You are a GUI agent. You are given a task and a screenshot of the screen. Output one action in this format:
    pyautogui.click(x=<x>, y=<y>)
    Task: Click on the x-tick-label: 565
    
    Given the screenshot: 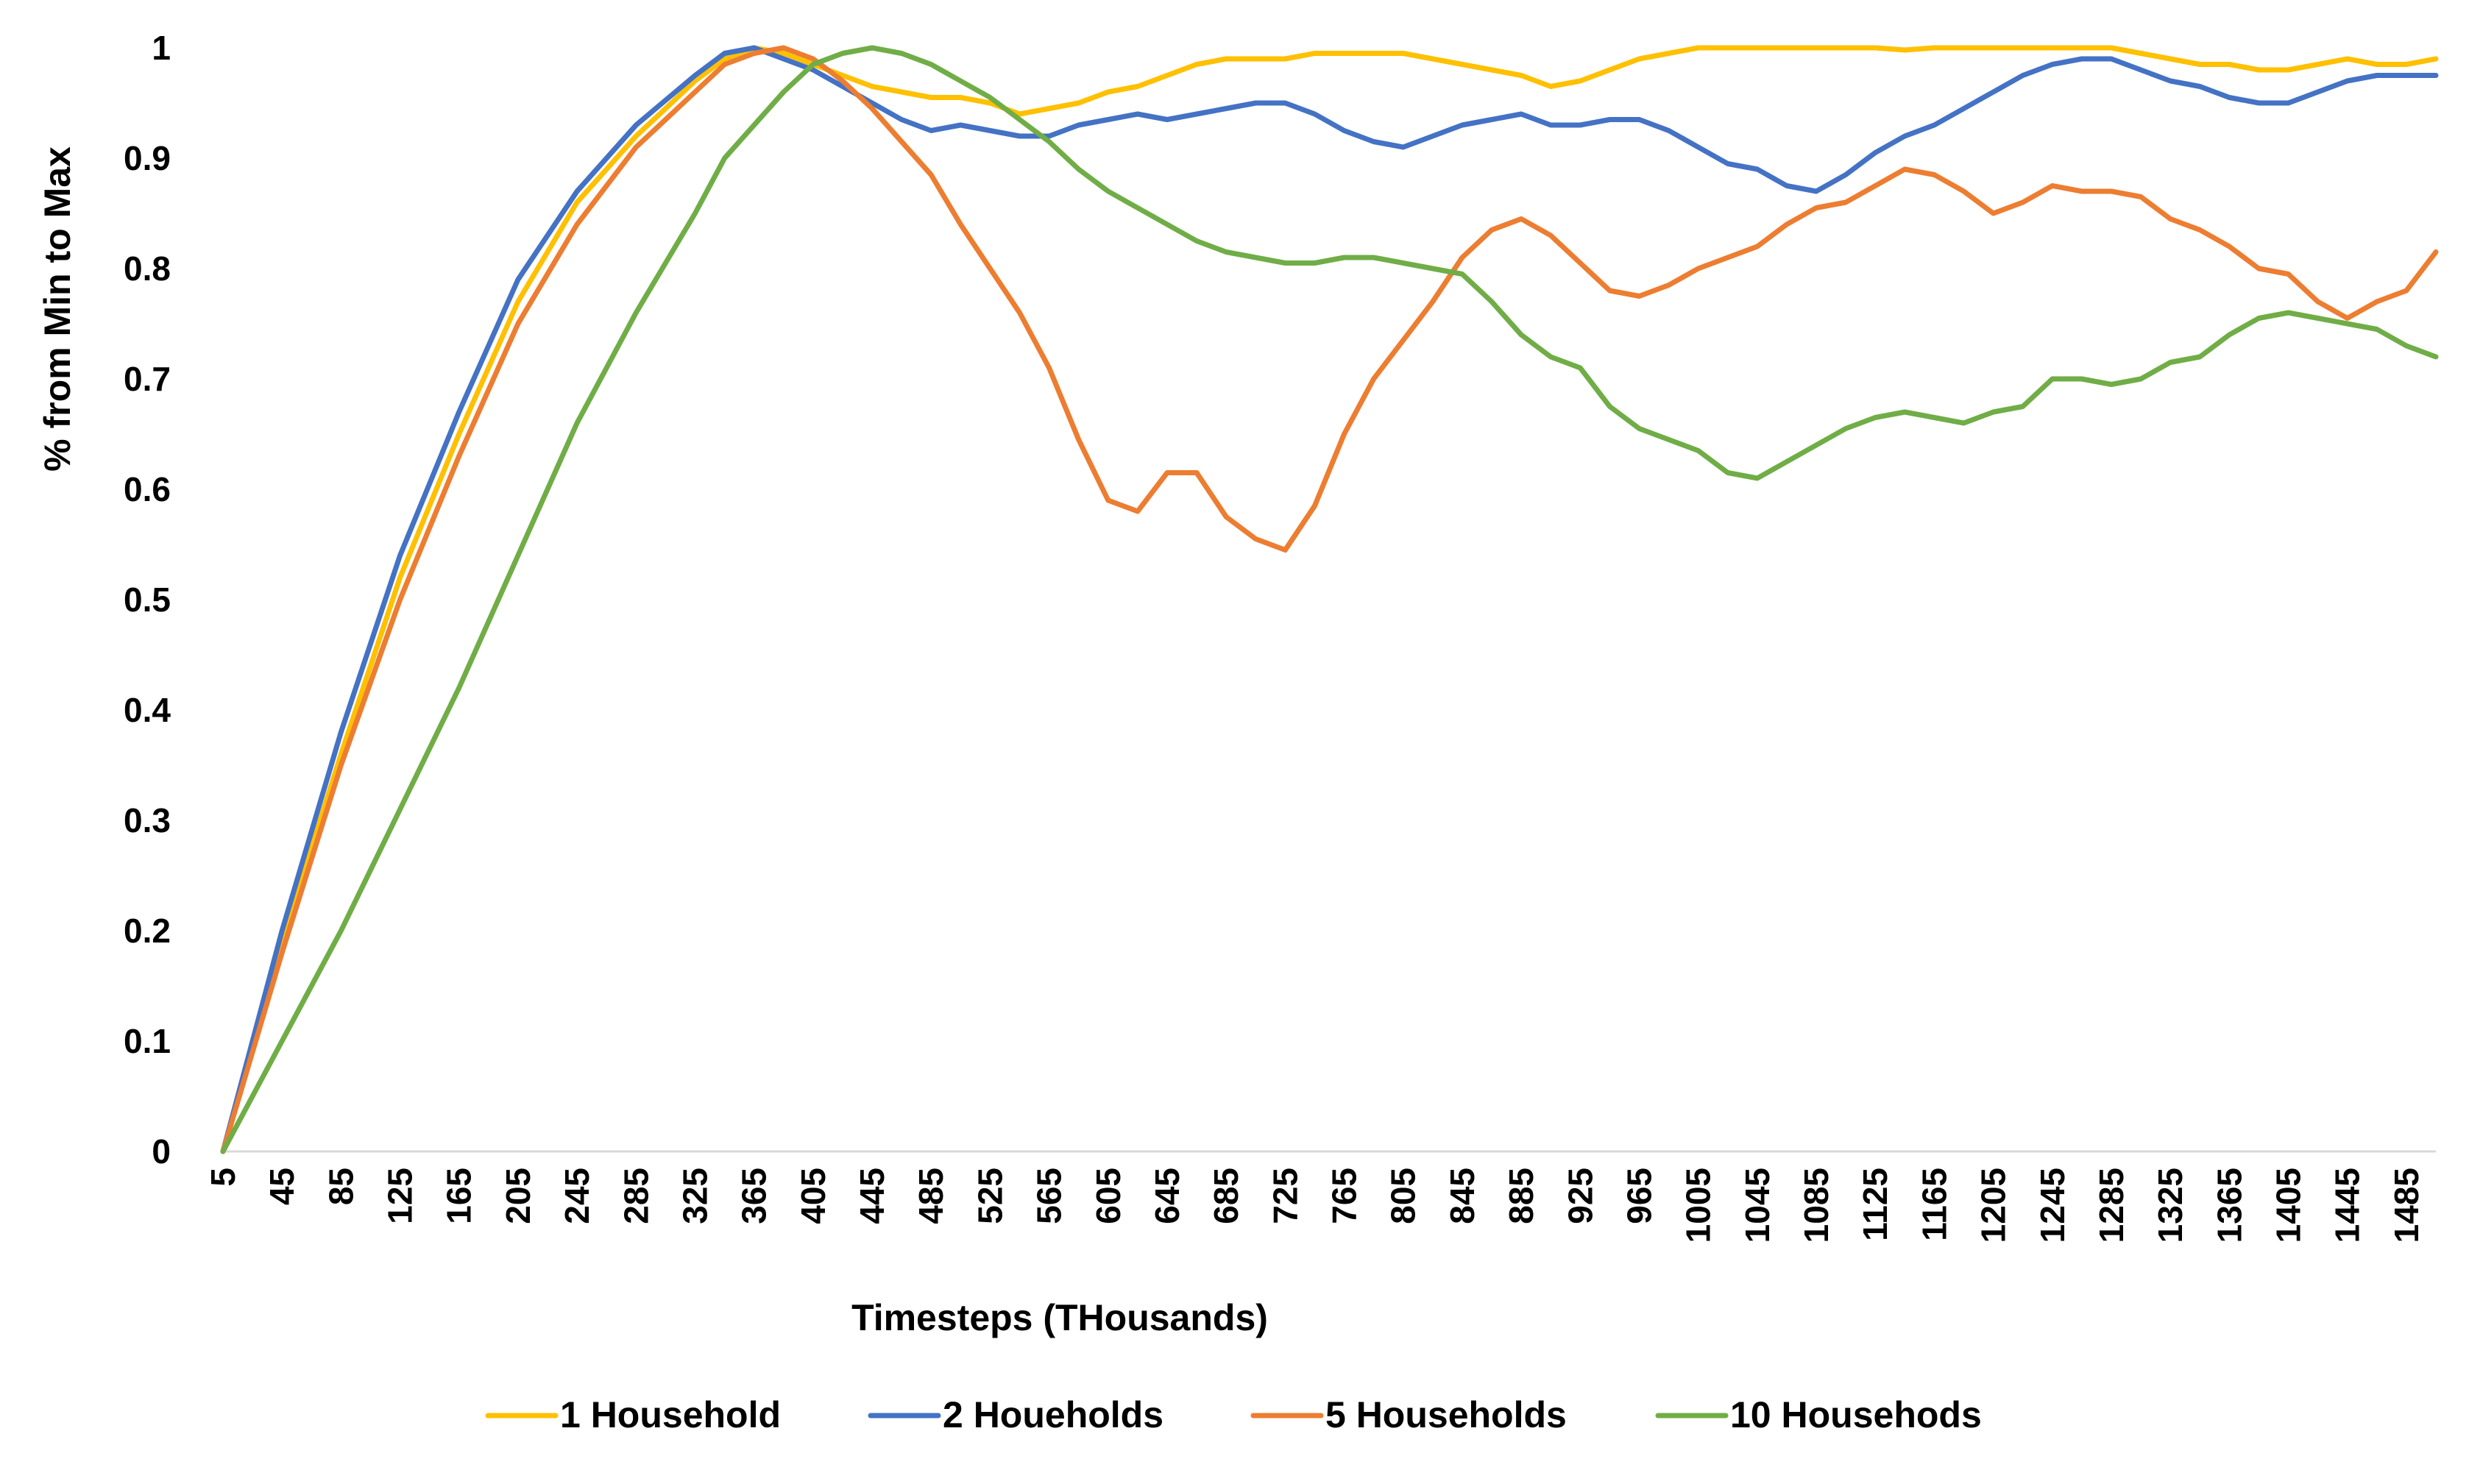 What is the action you would take?
    pyautogui.click(x=1050, y=1196)
    